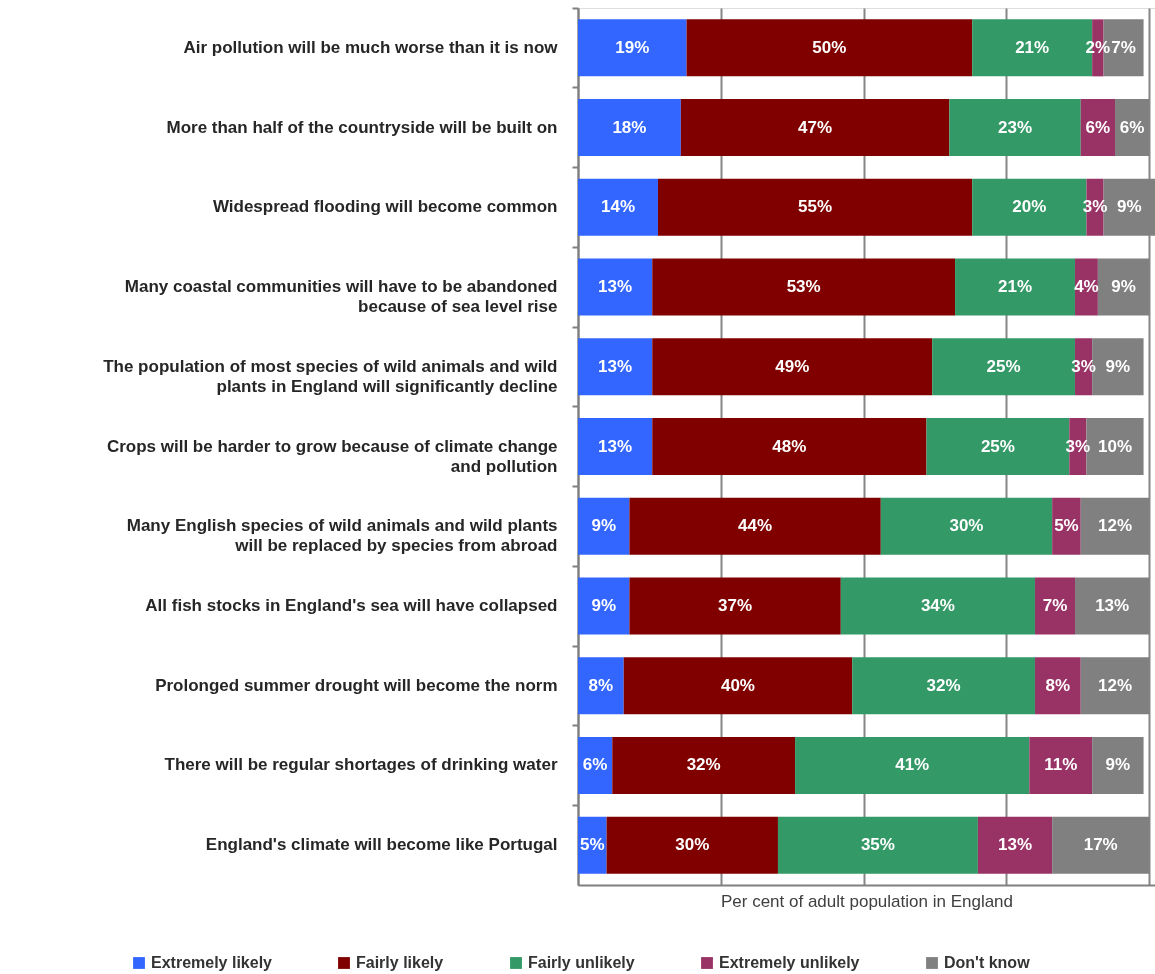  What do you see at coordinates (212, 962) in the screenshot?
I see `legend-label: Extremely likely` at bounding box center [212, 962].